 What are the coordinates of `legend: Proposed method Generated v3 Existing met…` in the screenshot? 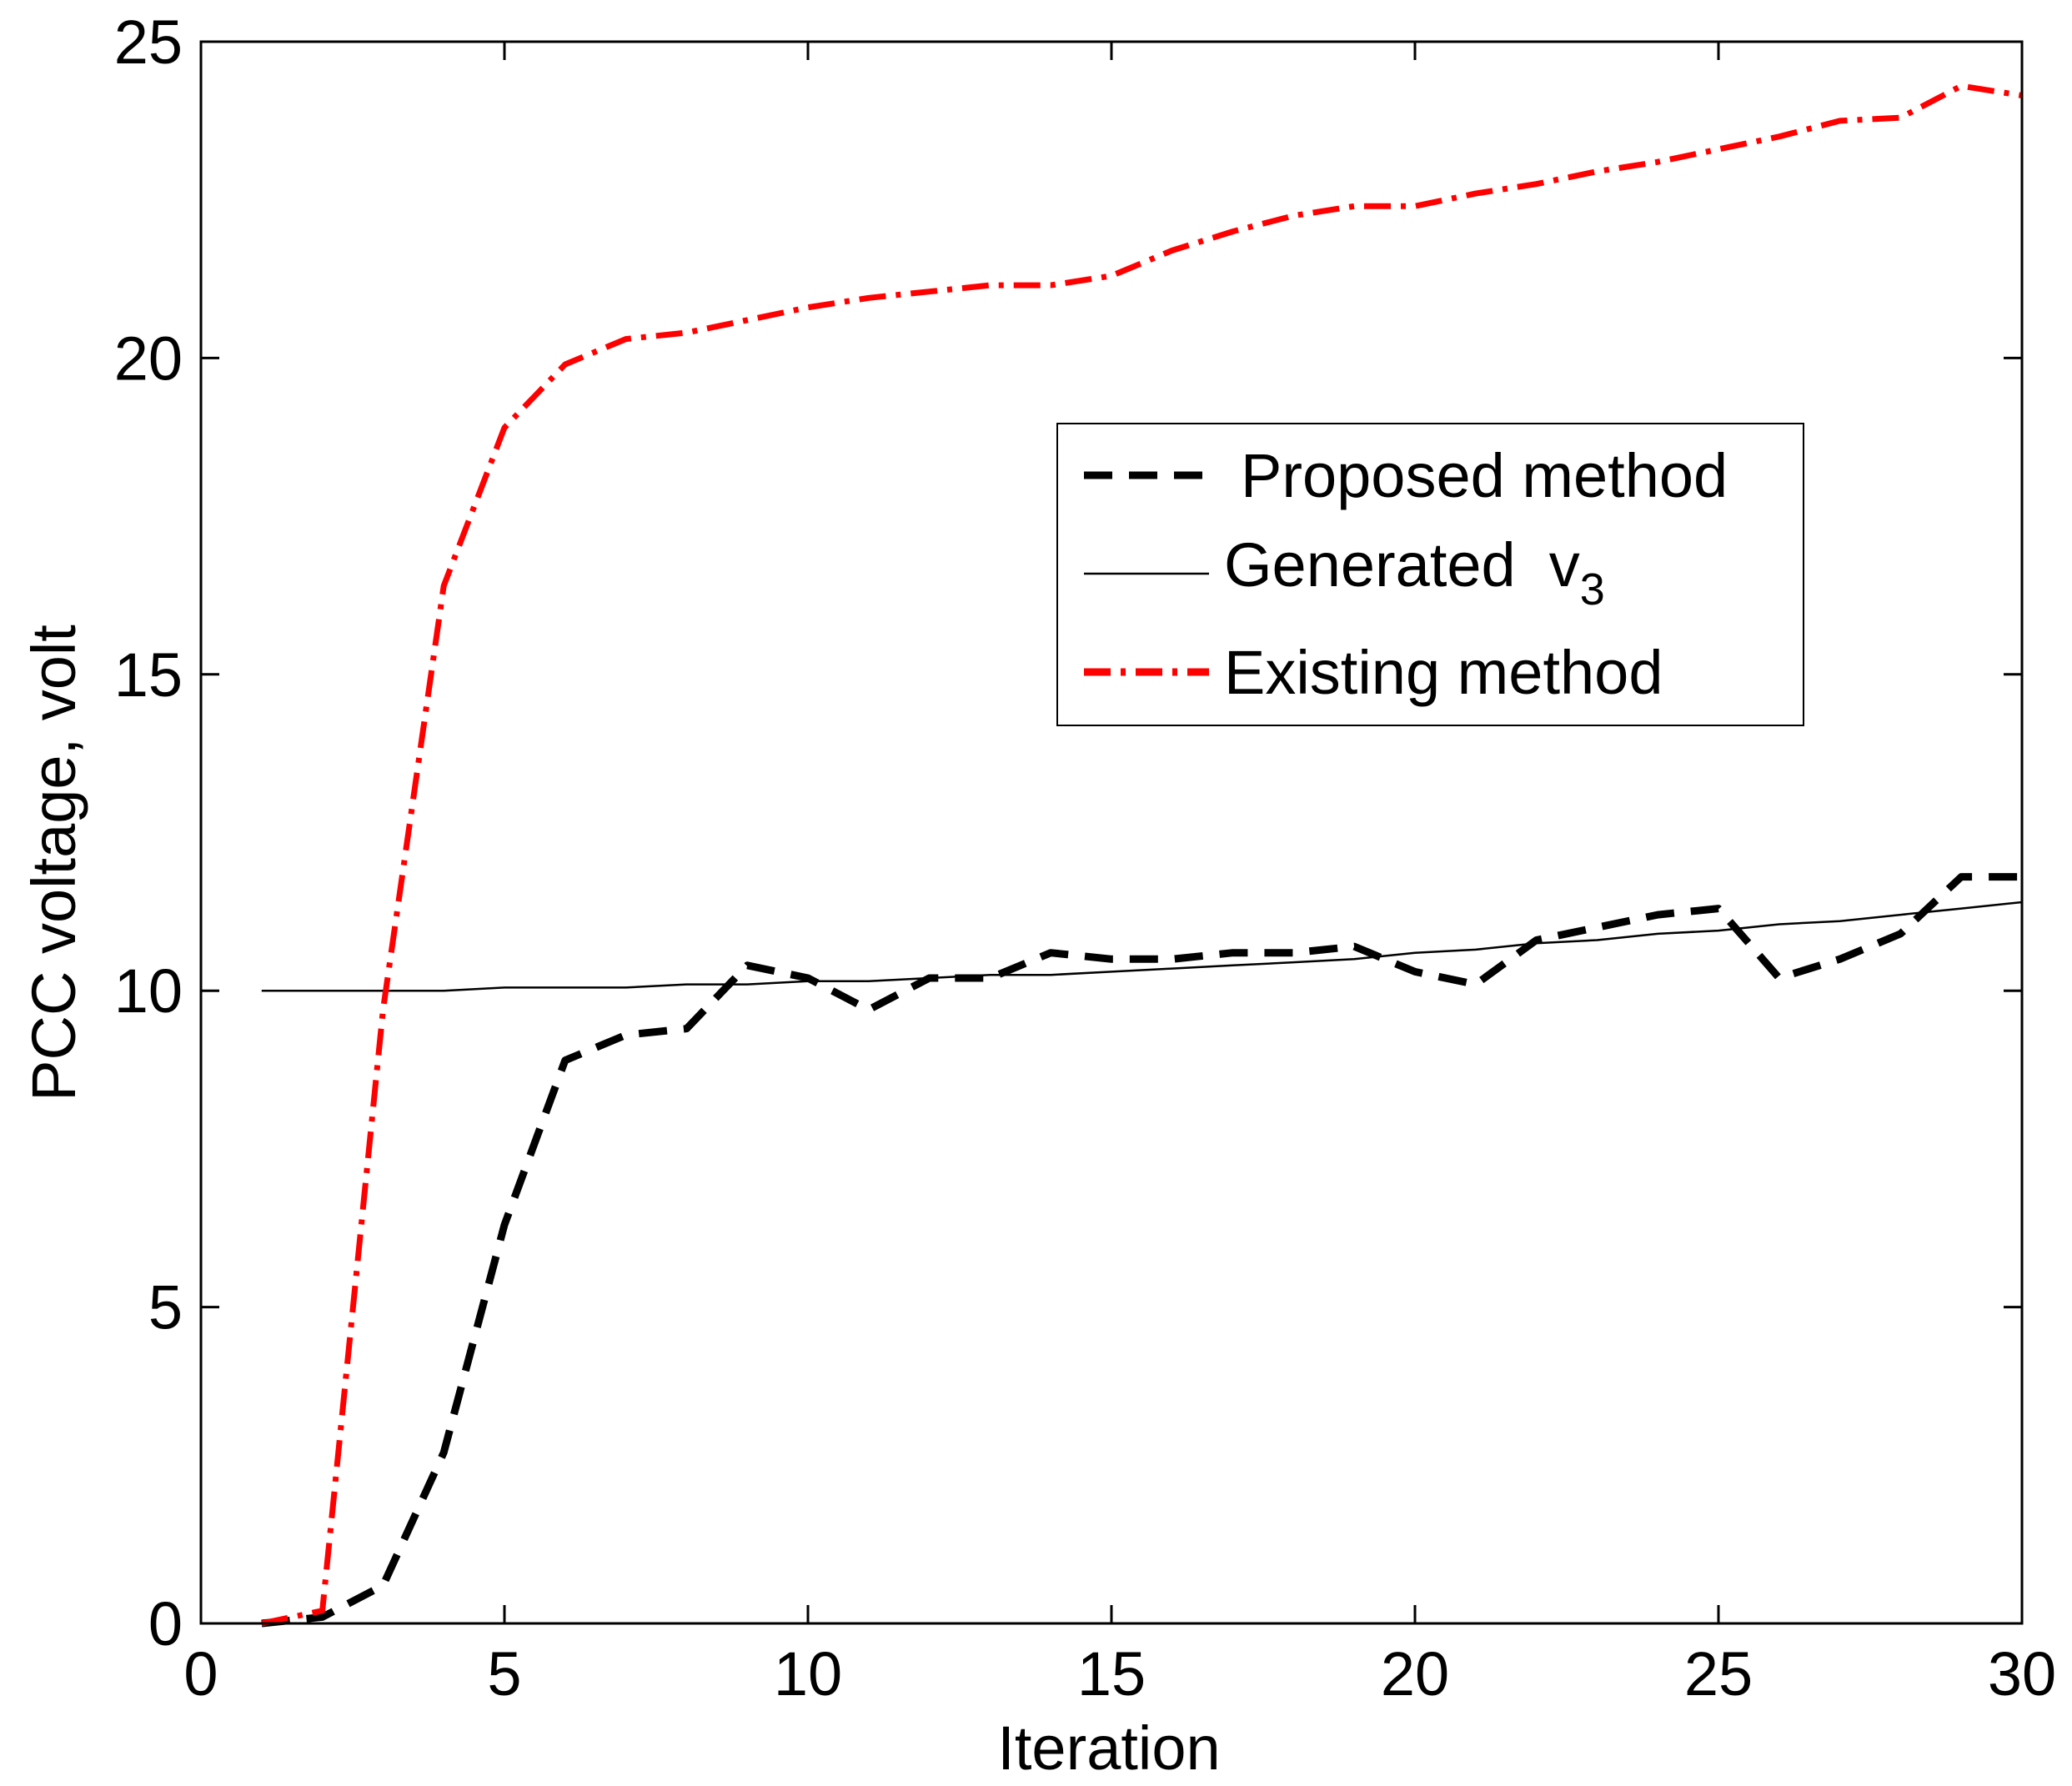 It's located at (1430, 574).